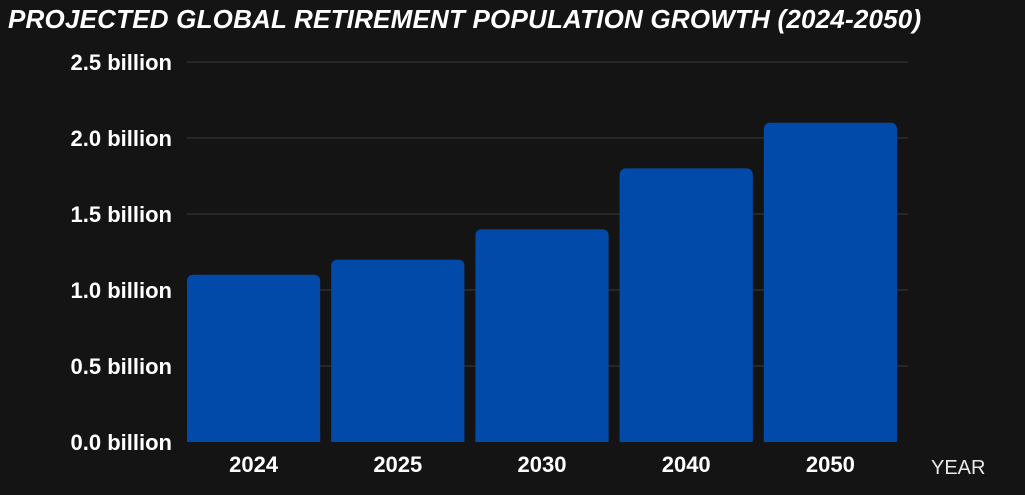 The width and height of the screenshot is (1025, 495). I want to click on y-tick-label: 1.0 billion, so click(121, 290).